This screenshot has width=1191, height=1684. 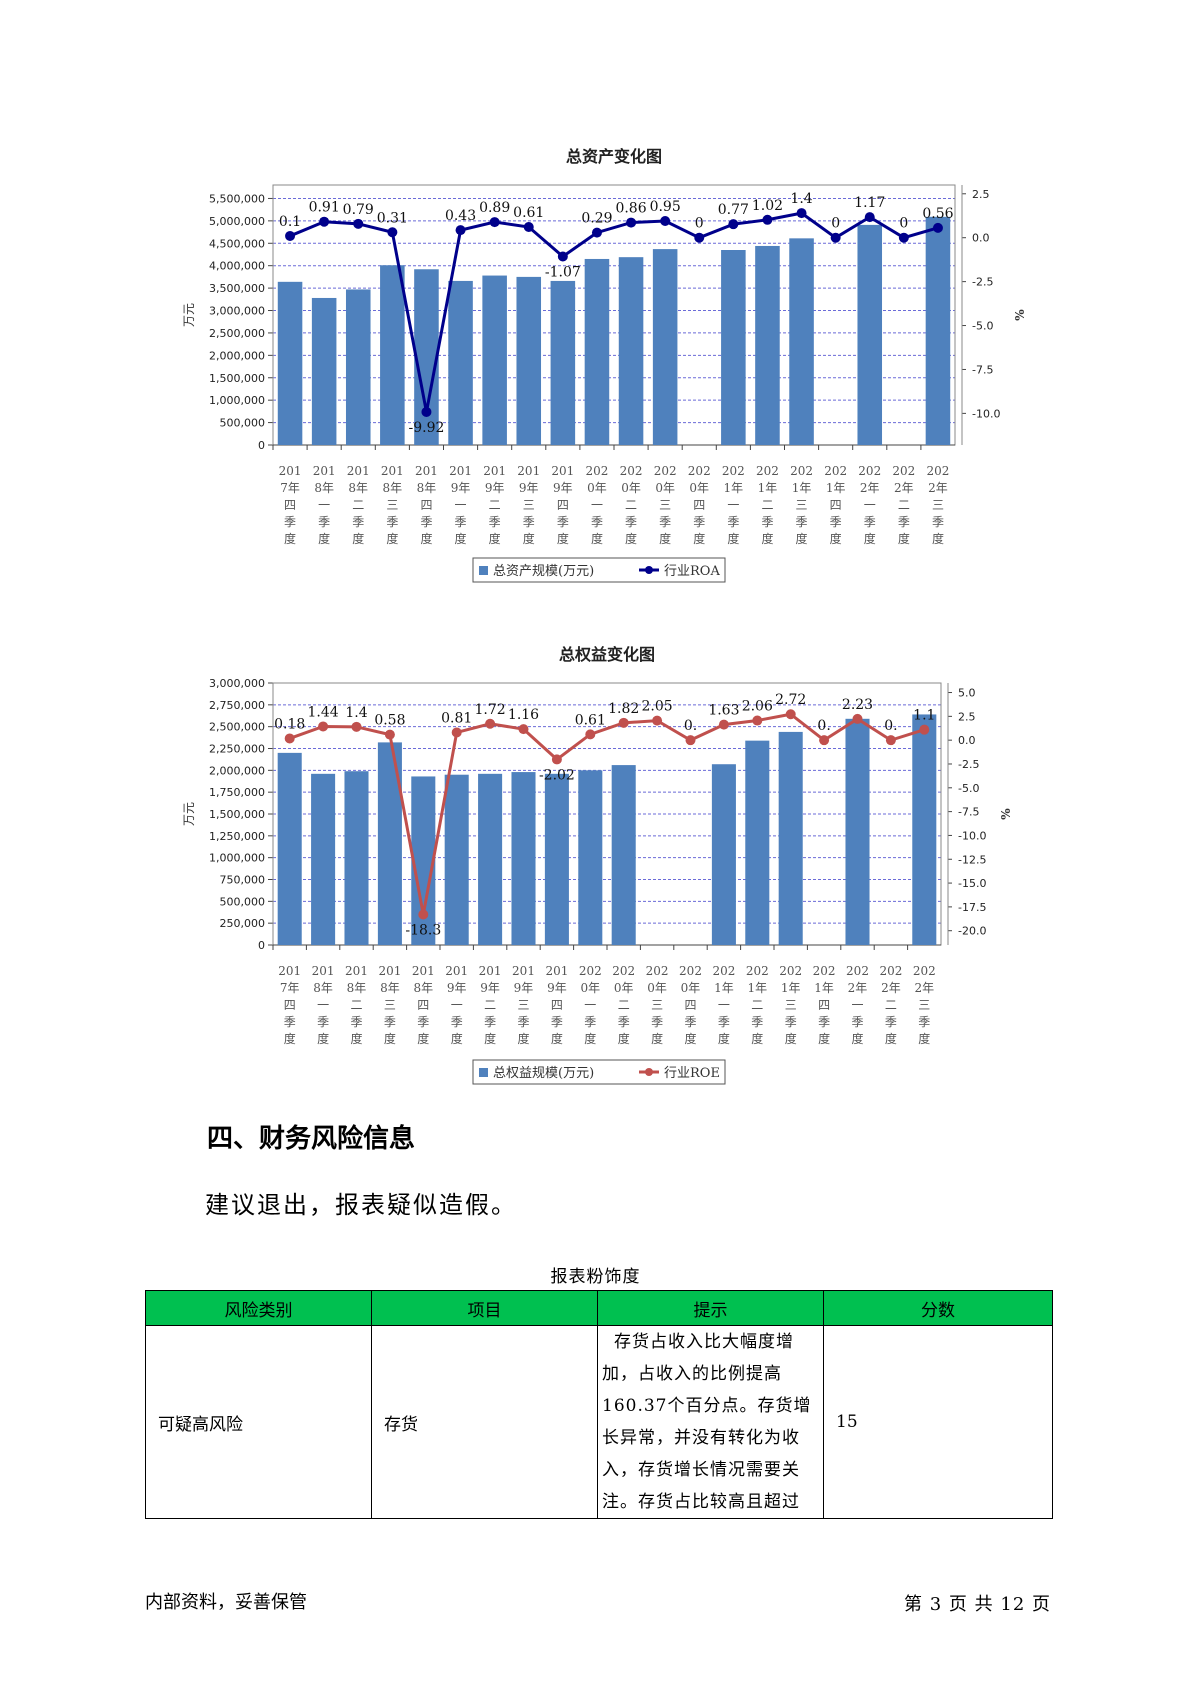 What do you see at coordinates (290, 222) in the screenshot?
I see `data-label-0: 0.1` at bounding box center [290, 222].